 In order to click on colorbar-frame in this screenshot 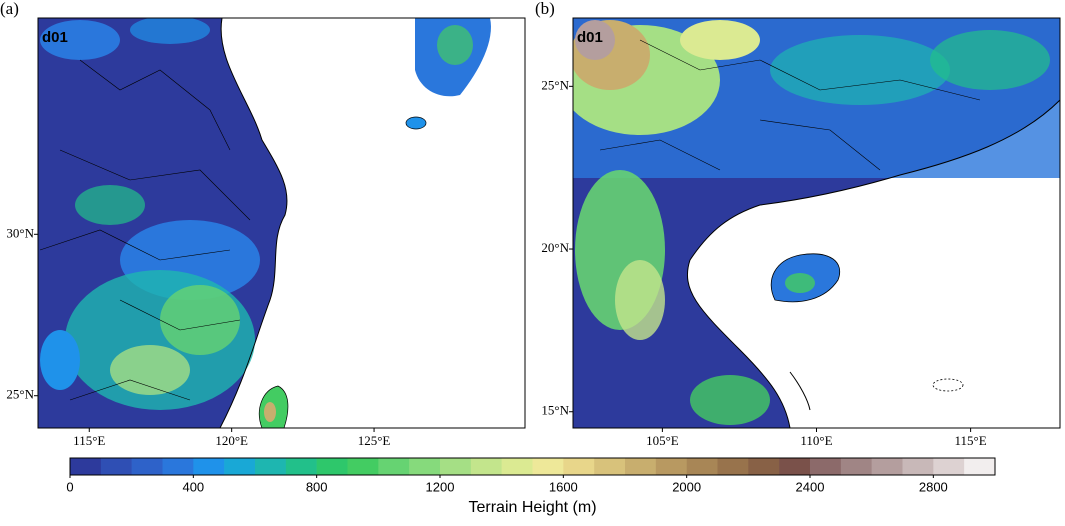, I will do `click(532, 466)`.